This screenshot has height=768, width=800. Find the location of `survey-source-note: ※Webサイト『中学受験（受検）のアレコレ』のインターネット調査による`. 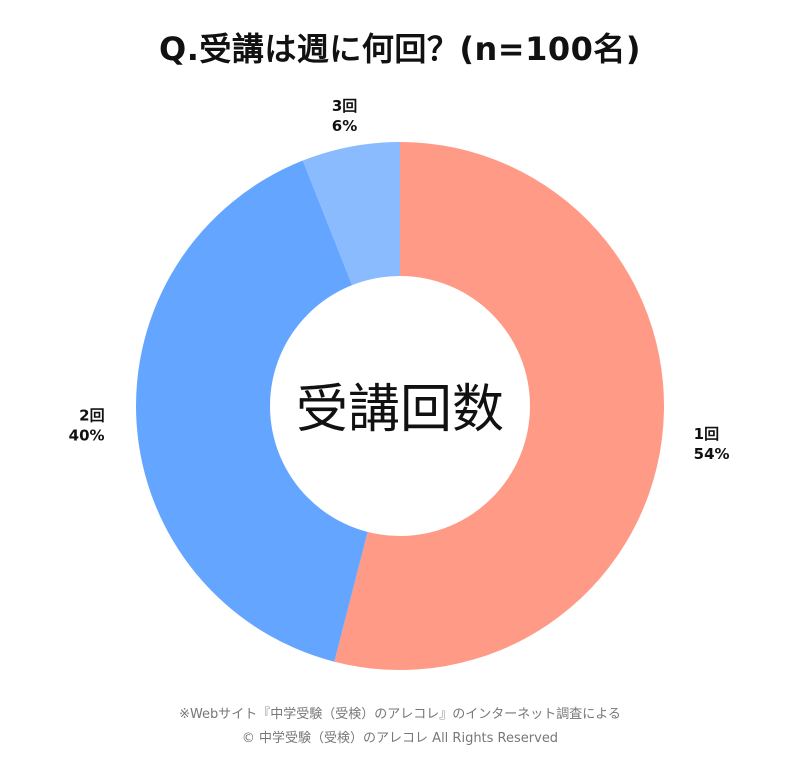

survey-source-note: ※Webサイト『中学受験（受検）のアレコレ』のインターネット調査による is located at coordinates (400, 714).